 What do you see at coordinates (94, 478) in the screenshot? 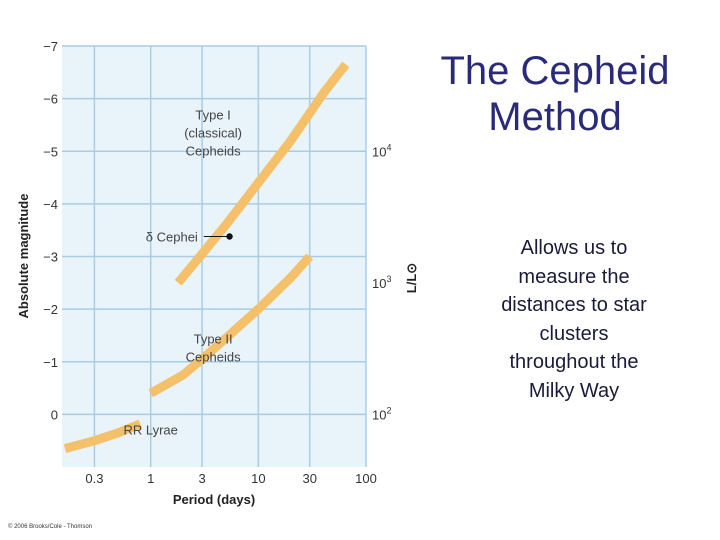
I see `x-tick-label: 0.3` at bounding box center [94, 478].